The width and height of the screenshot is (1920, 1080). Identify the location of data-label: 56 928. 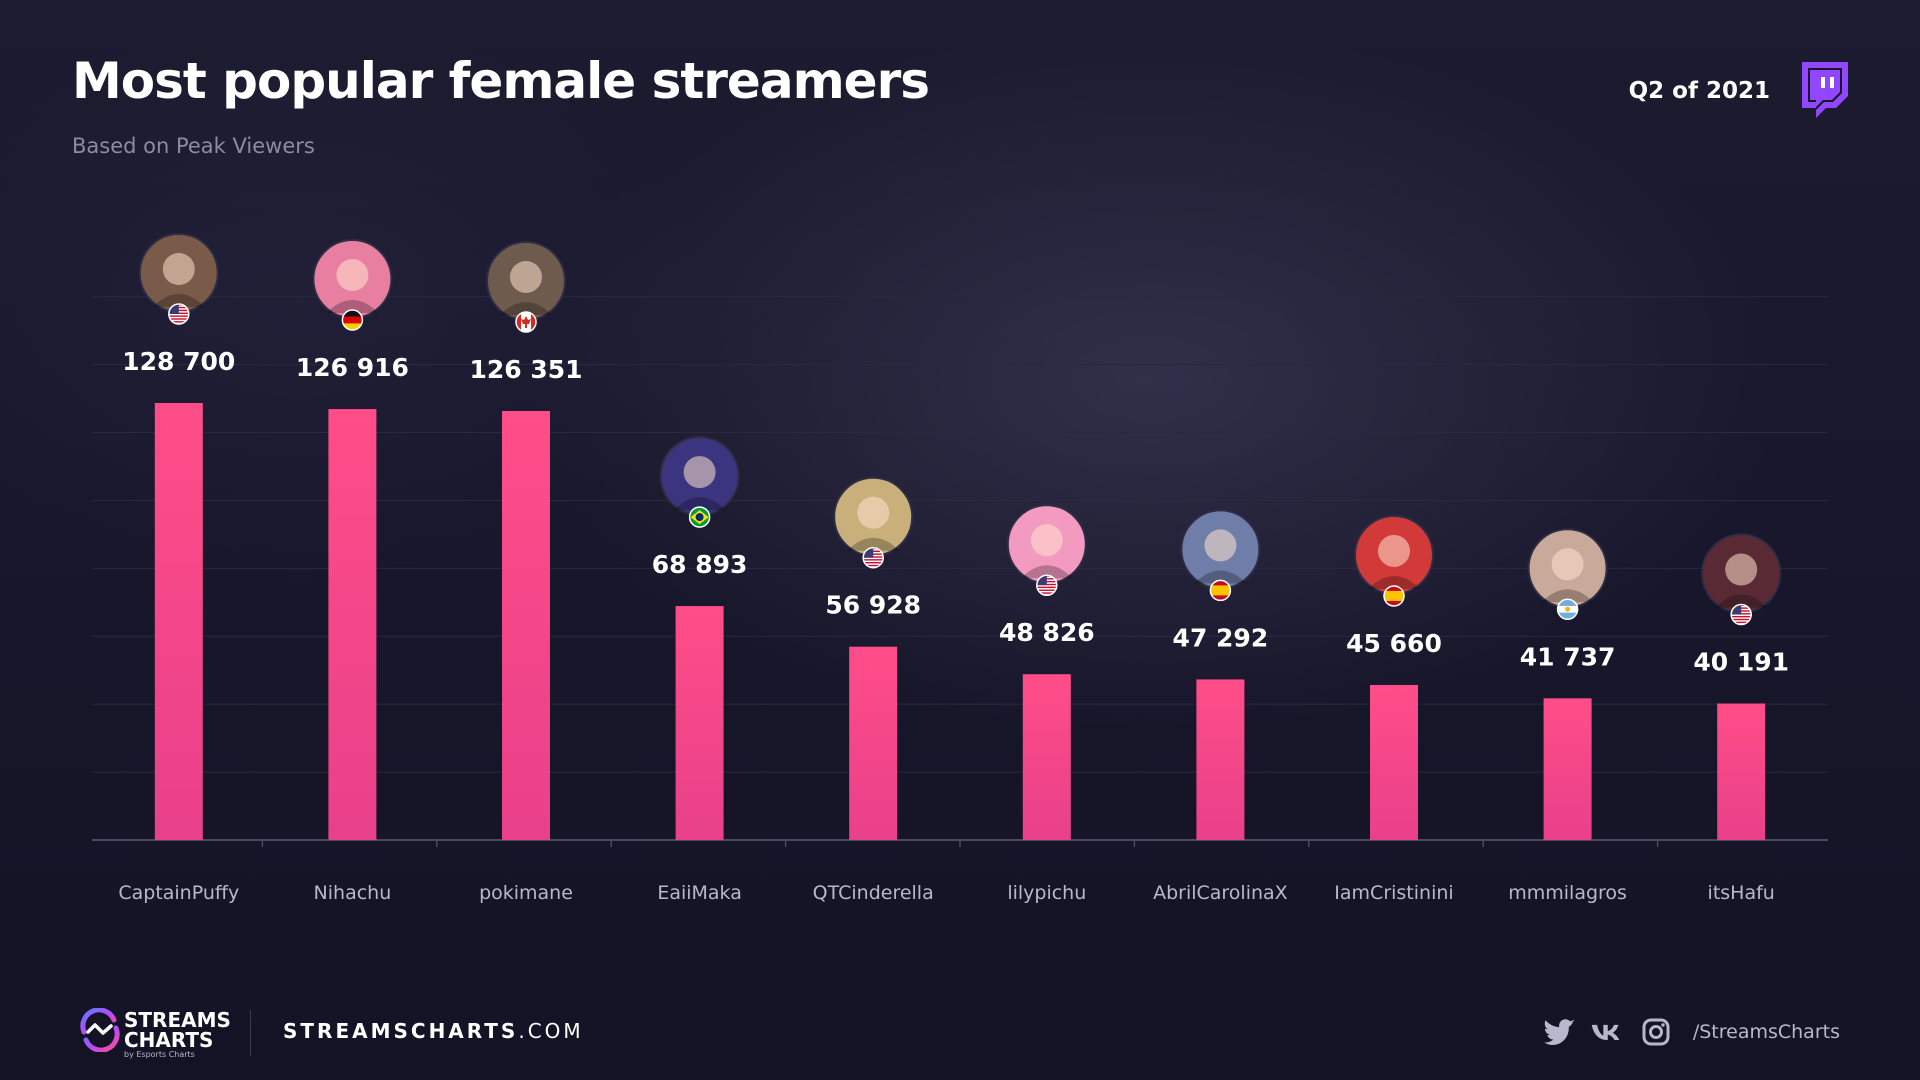
(873, 605).